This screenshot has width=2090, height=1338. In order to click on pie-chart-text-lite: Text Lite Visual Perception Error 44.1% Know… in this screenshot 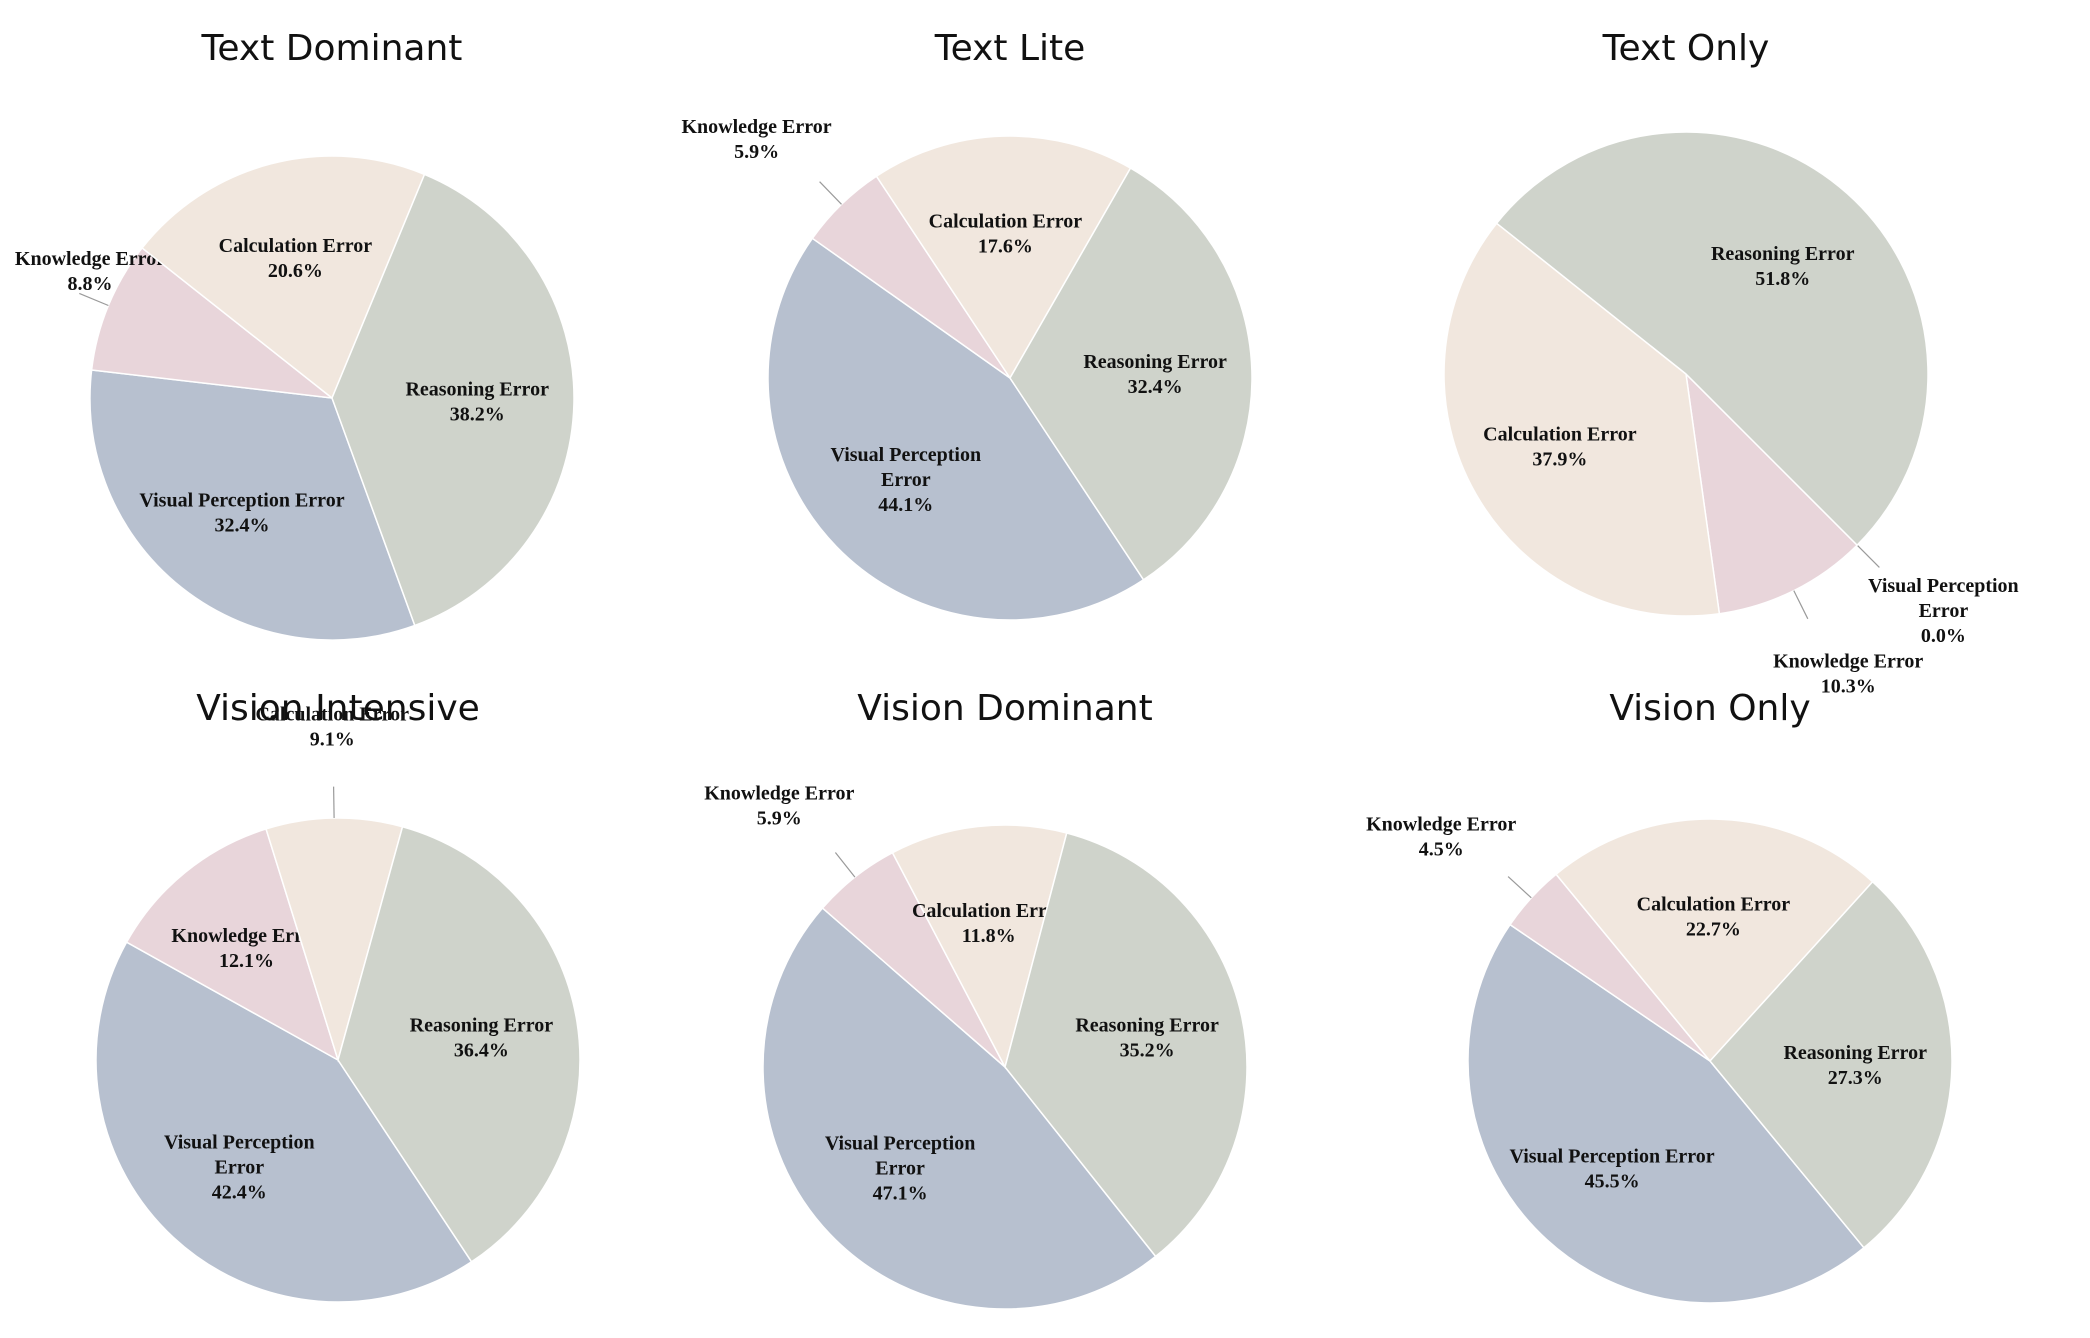, I will do `click(967, 324)`.